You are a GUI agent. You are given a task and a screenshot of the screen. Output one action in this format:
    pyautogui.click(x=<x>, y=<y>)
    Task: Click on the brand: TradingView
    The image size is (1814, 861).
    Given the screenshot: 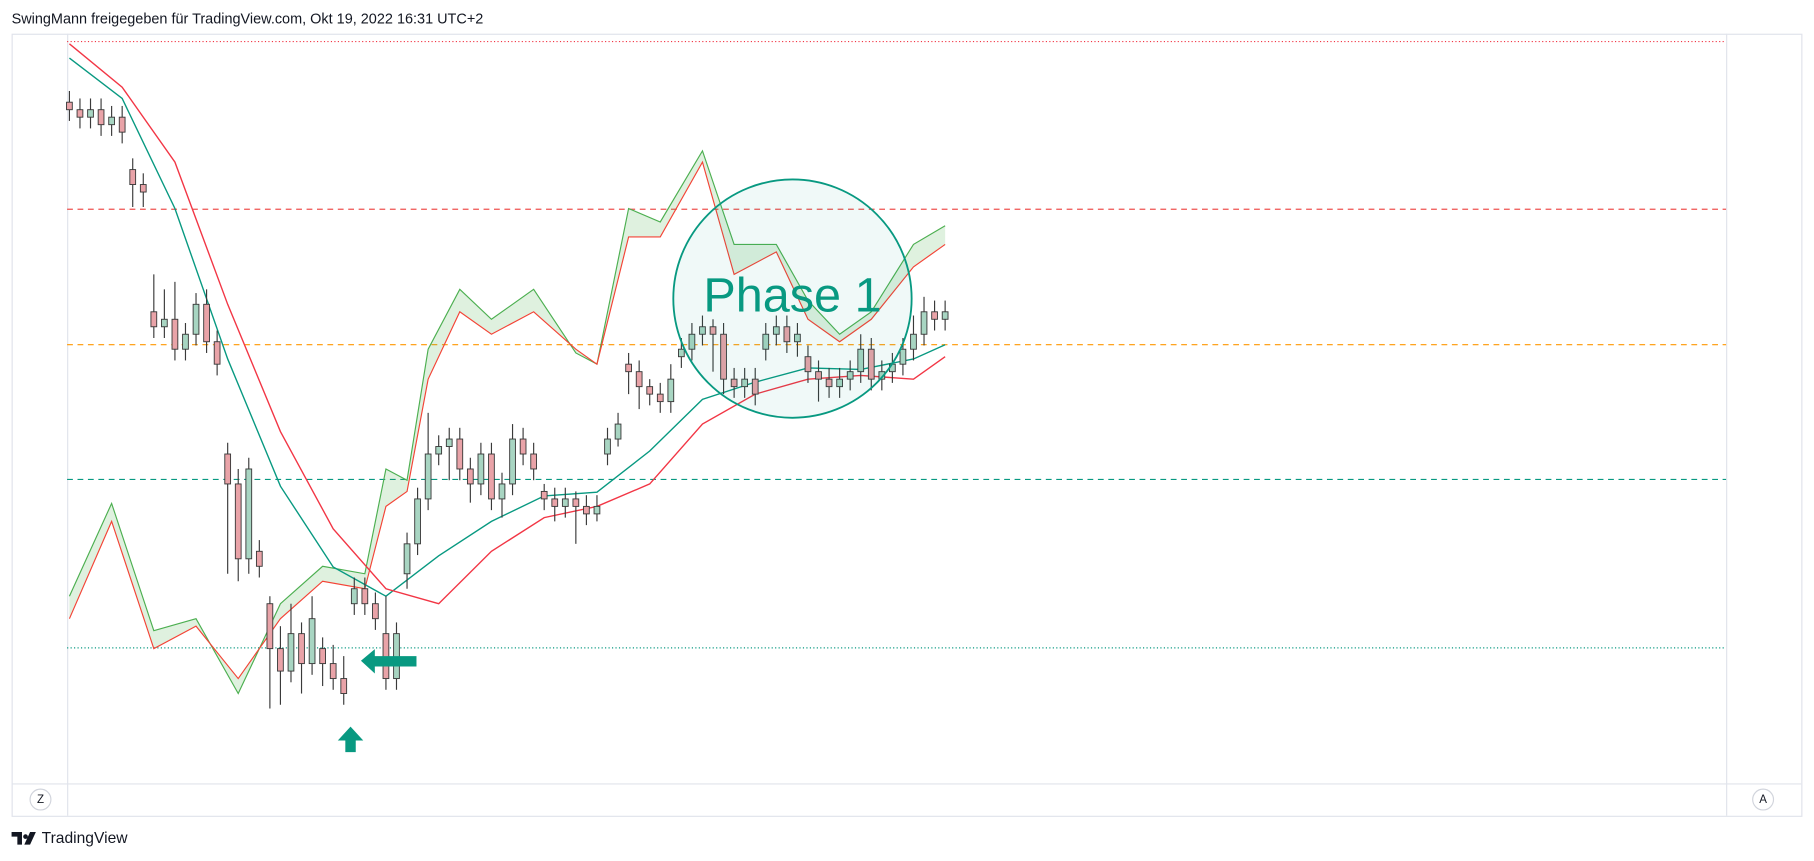 What is the action you would take?
    pyautogui.click(x=85, y=838)
    